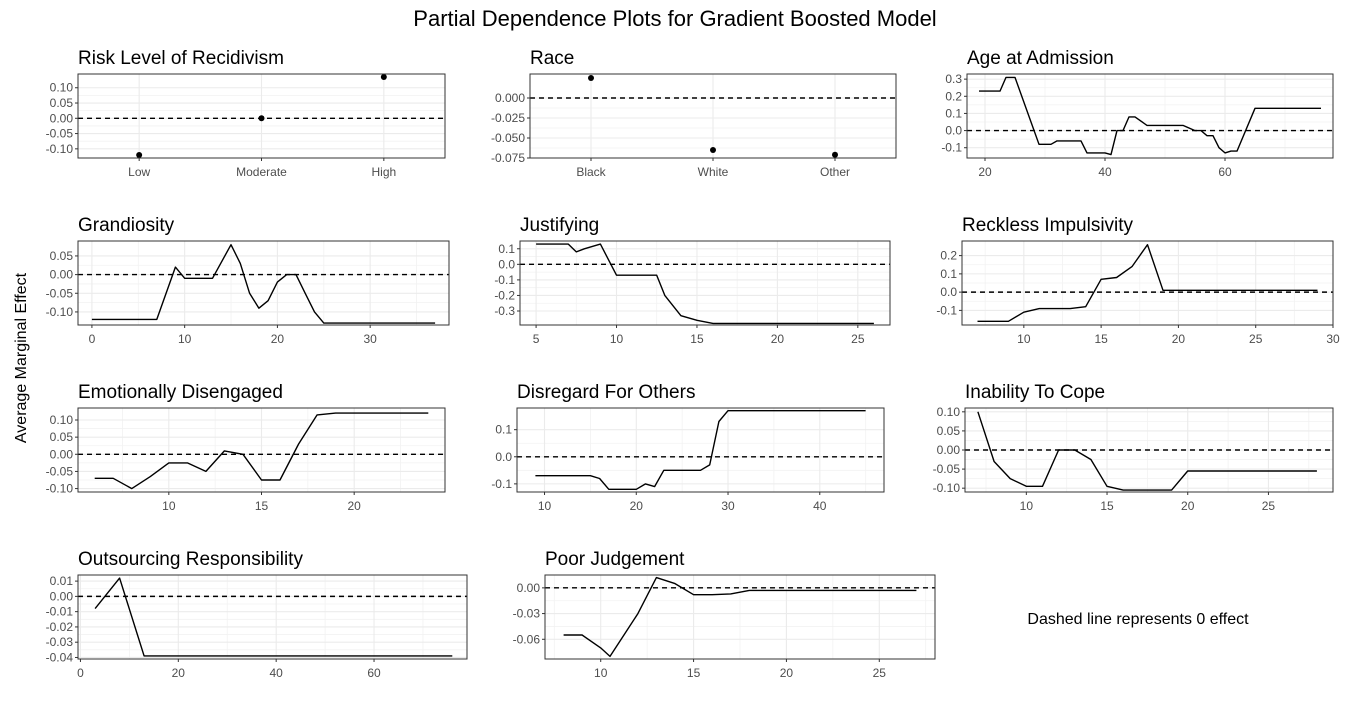 Image resolution: width=1350 pixels, height=716 pixels. What do you see at coordinates (261, 502) in the screenshot?
I see `x-axis: 10 15 20` at bounding box center [261, 502].